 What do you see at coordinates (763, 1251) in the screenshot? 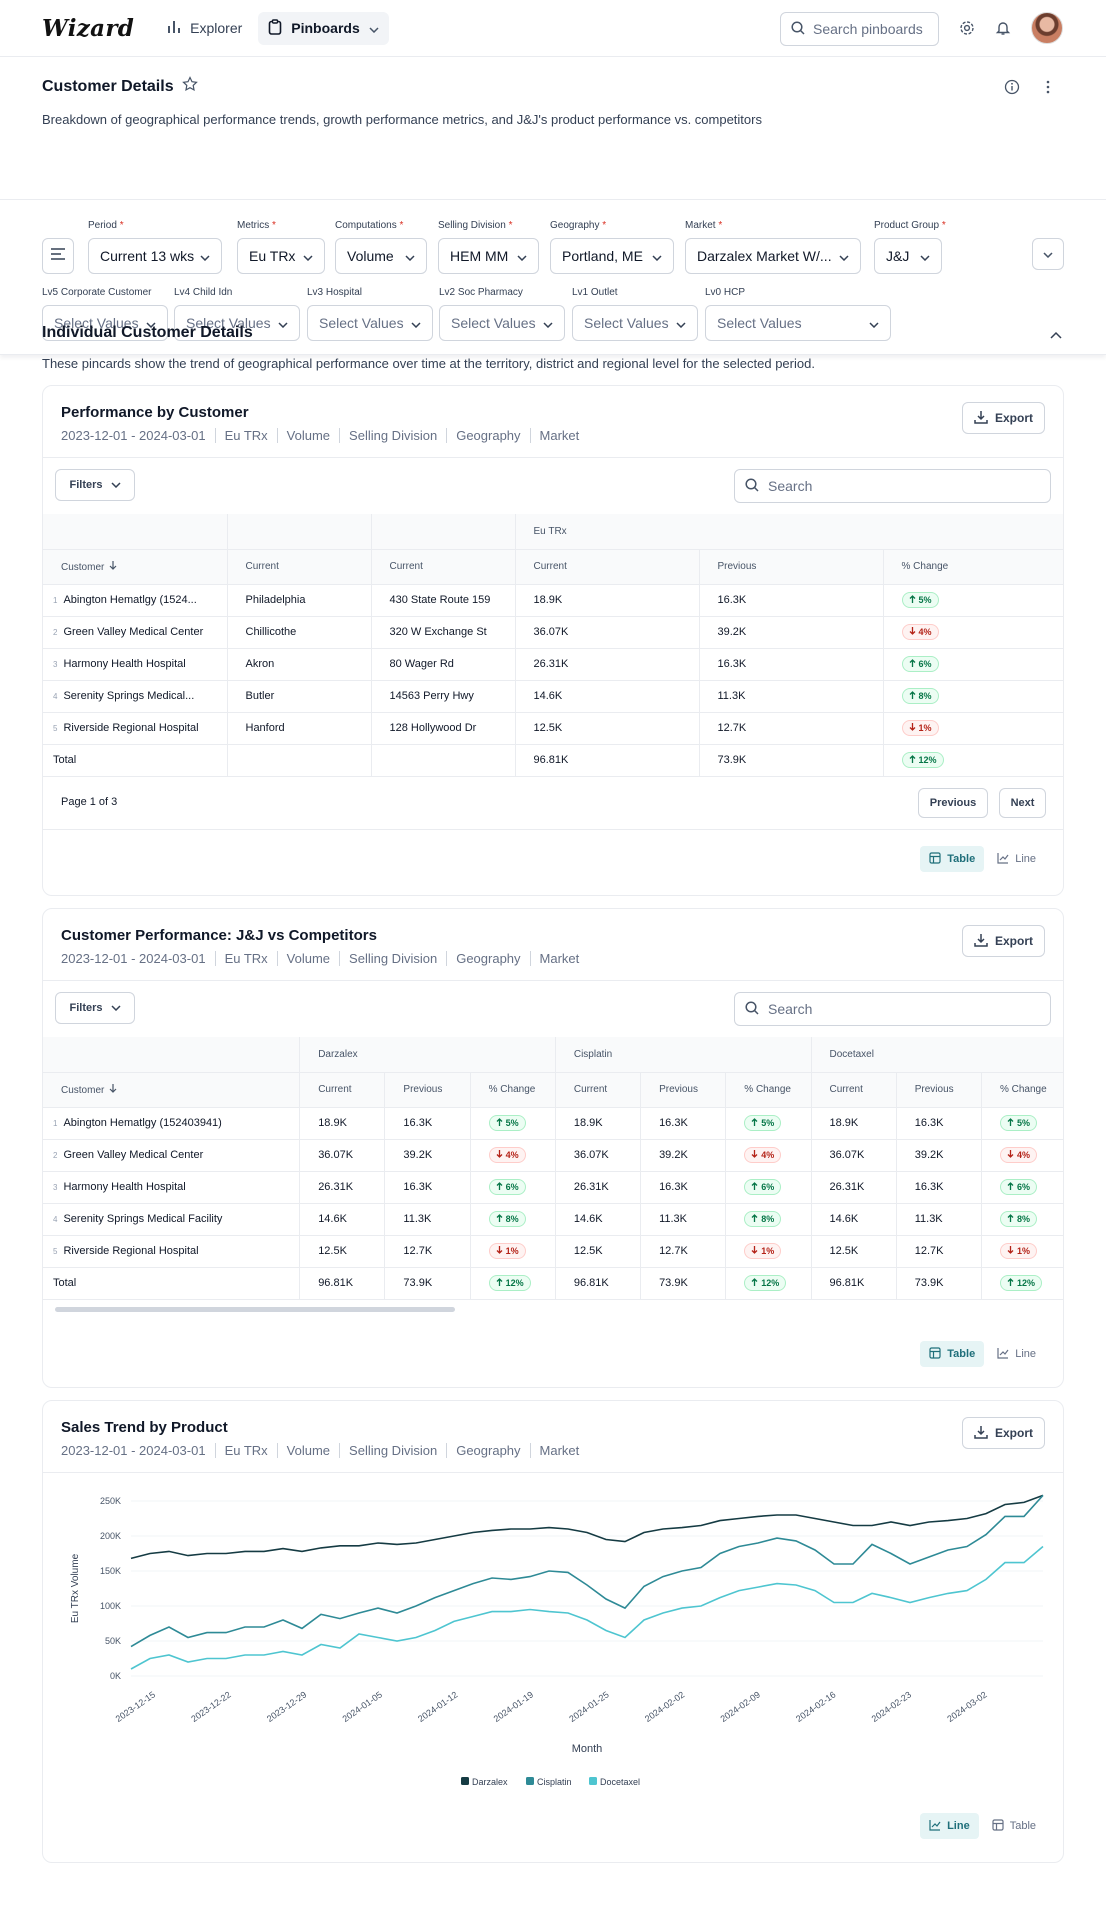
I see `change-badge: 1%` at bounding box center [763, 1251].